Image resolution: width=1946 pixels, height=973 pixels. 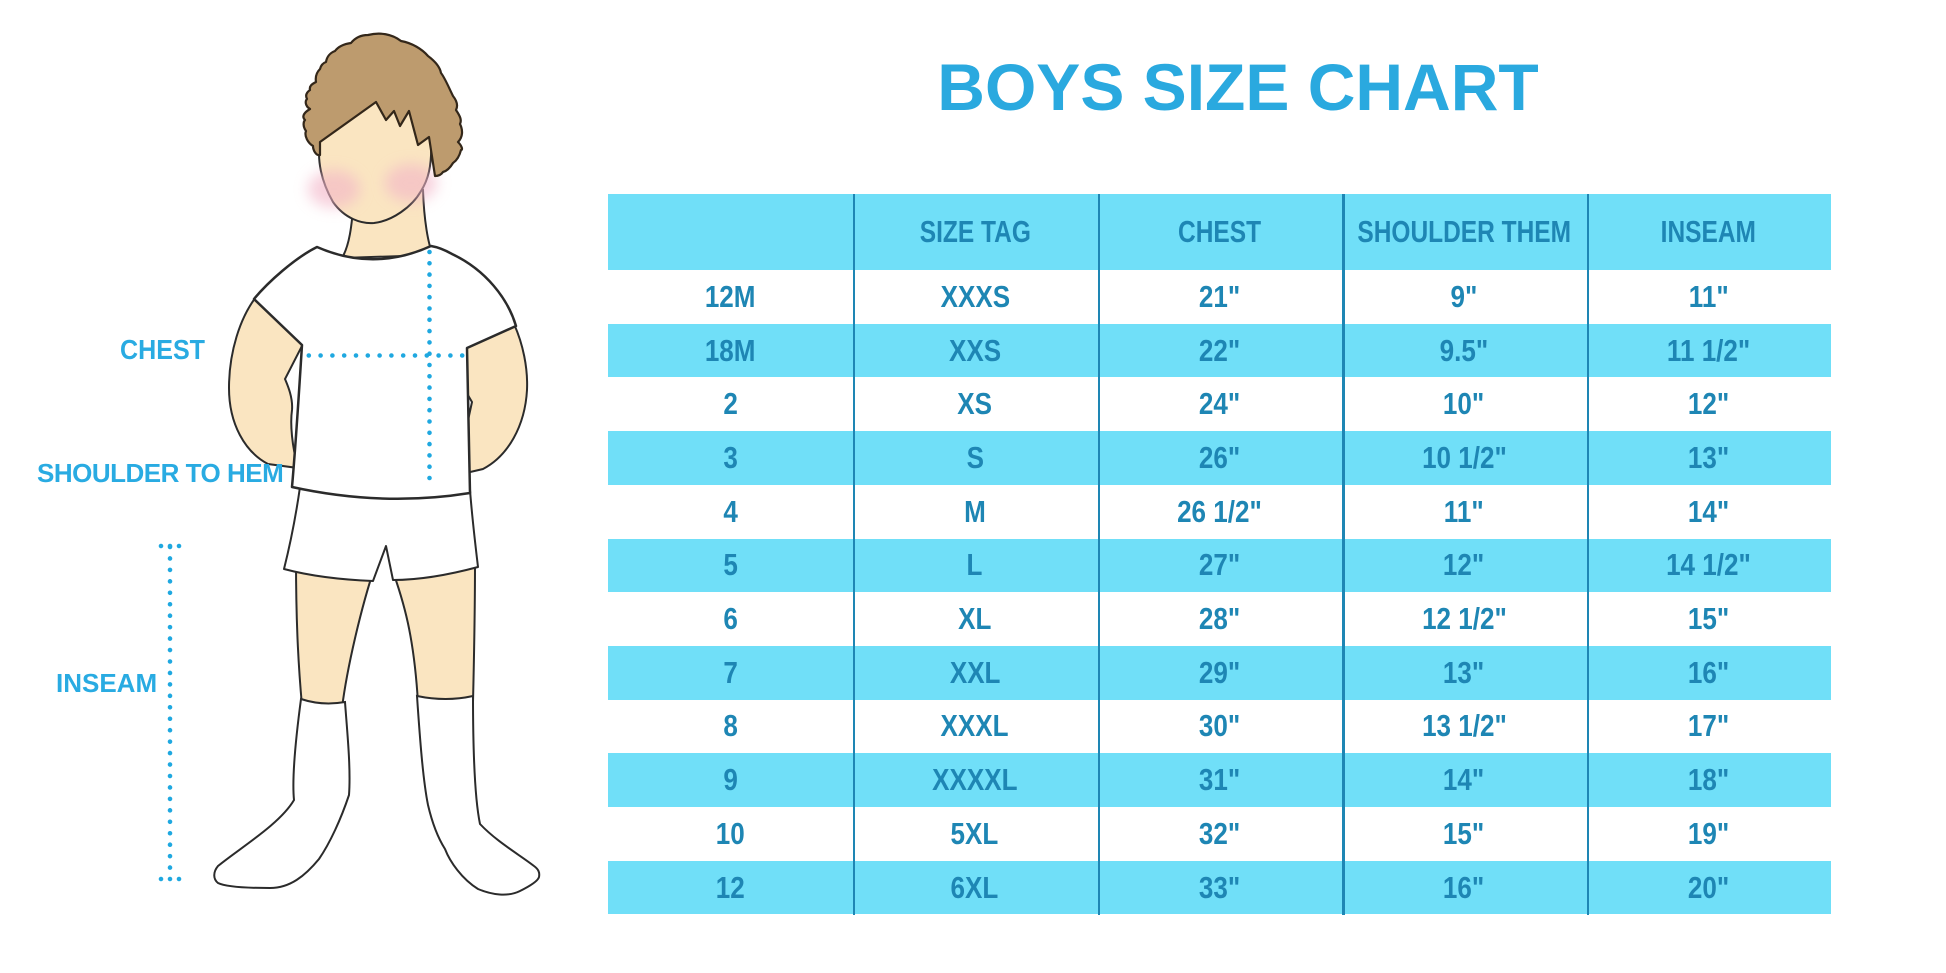 What do you see at coordinates (160, 473) in the screenshot?
I see `svg-text: SHOULDER TO HEM` at bounding box center [160, 473].